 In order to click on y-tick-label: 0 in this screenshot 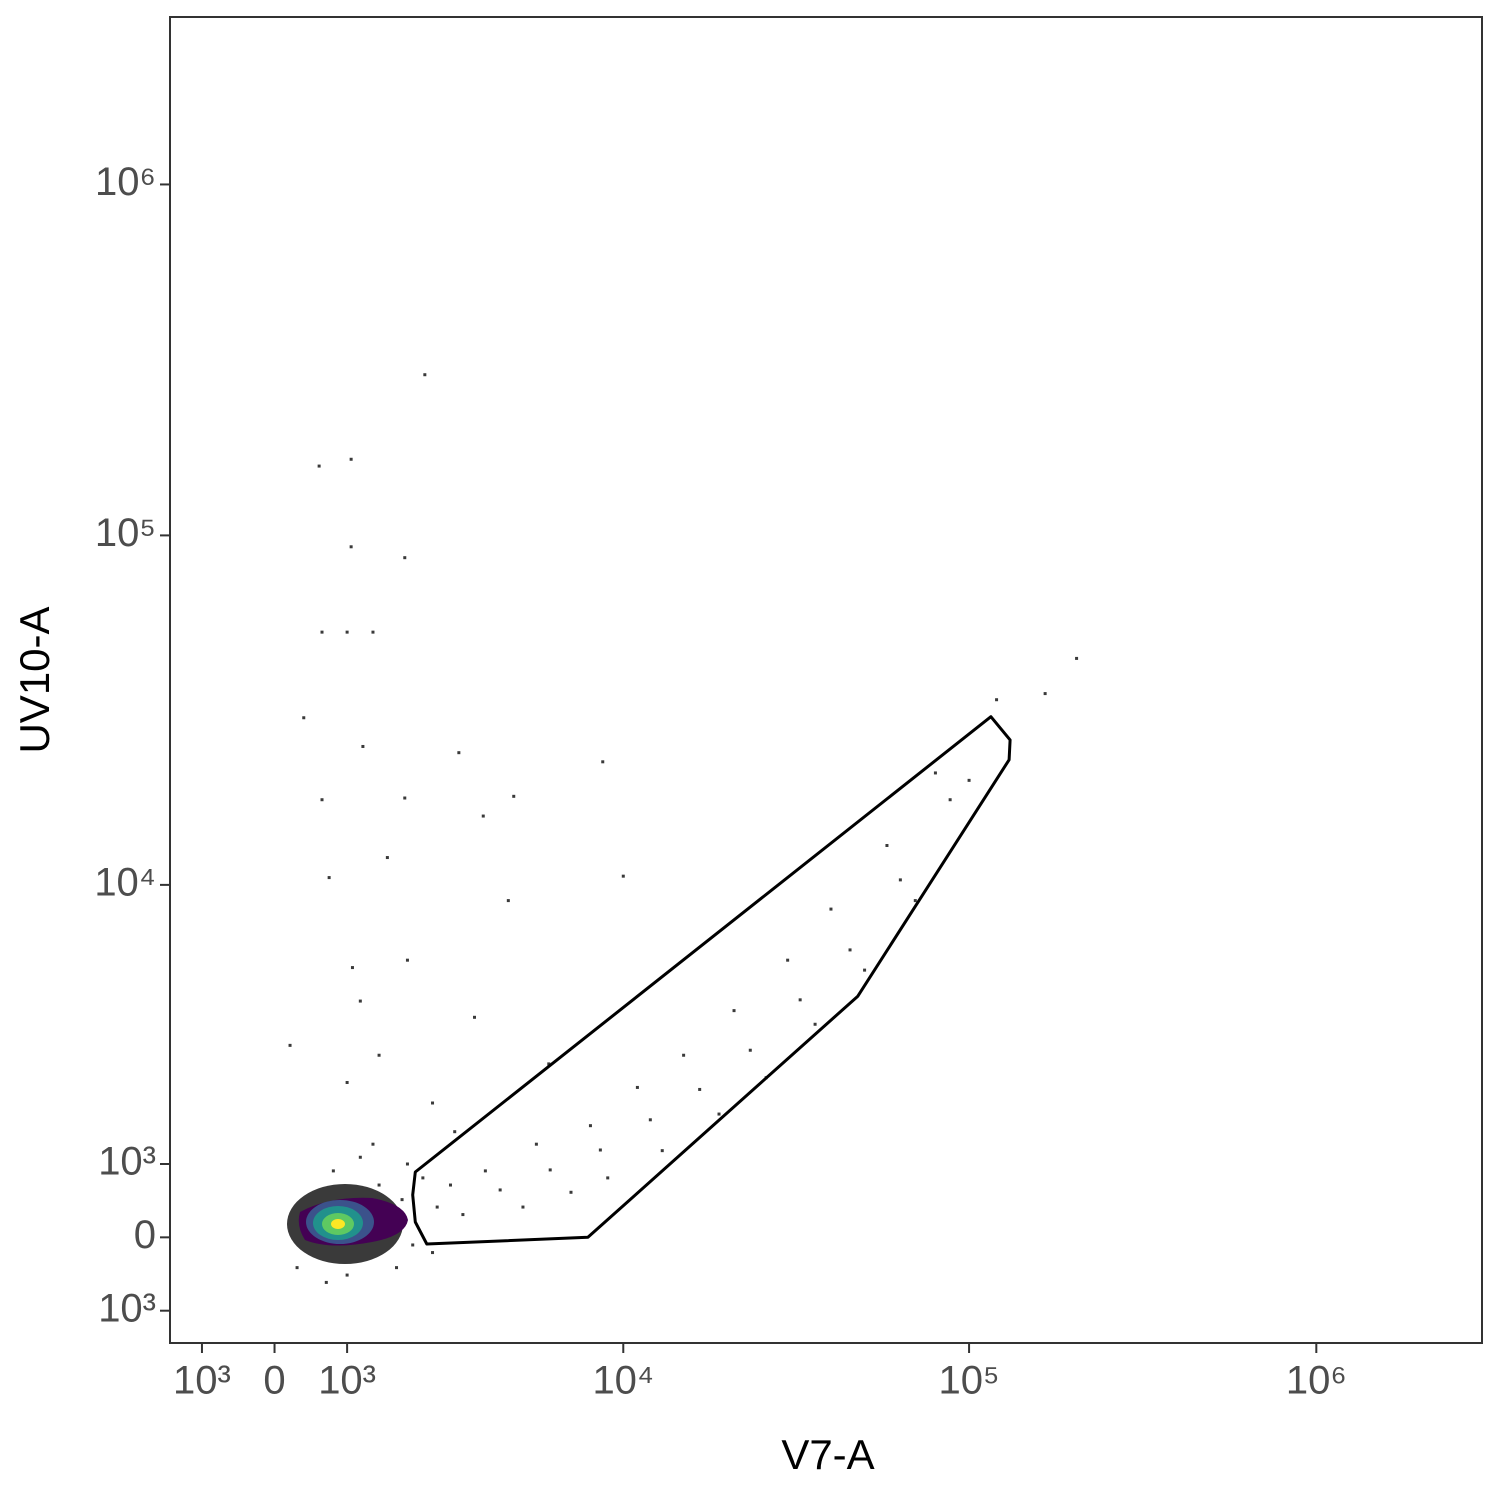, I will do `click(145, 1235)`.